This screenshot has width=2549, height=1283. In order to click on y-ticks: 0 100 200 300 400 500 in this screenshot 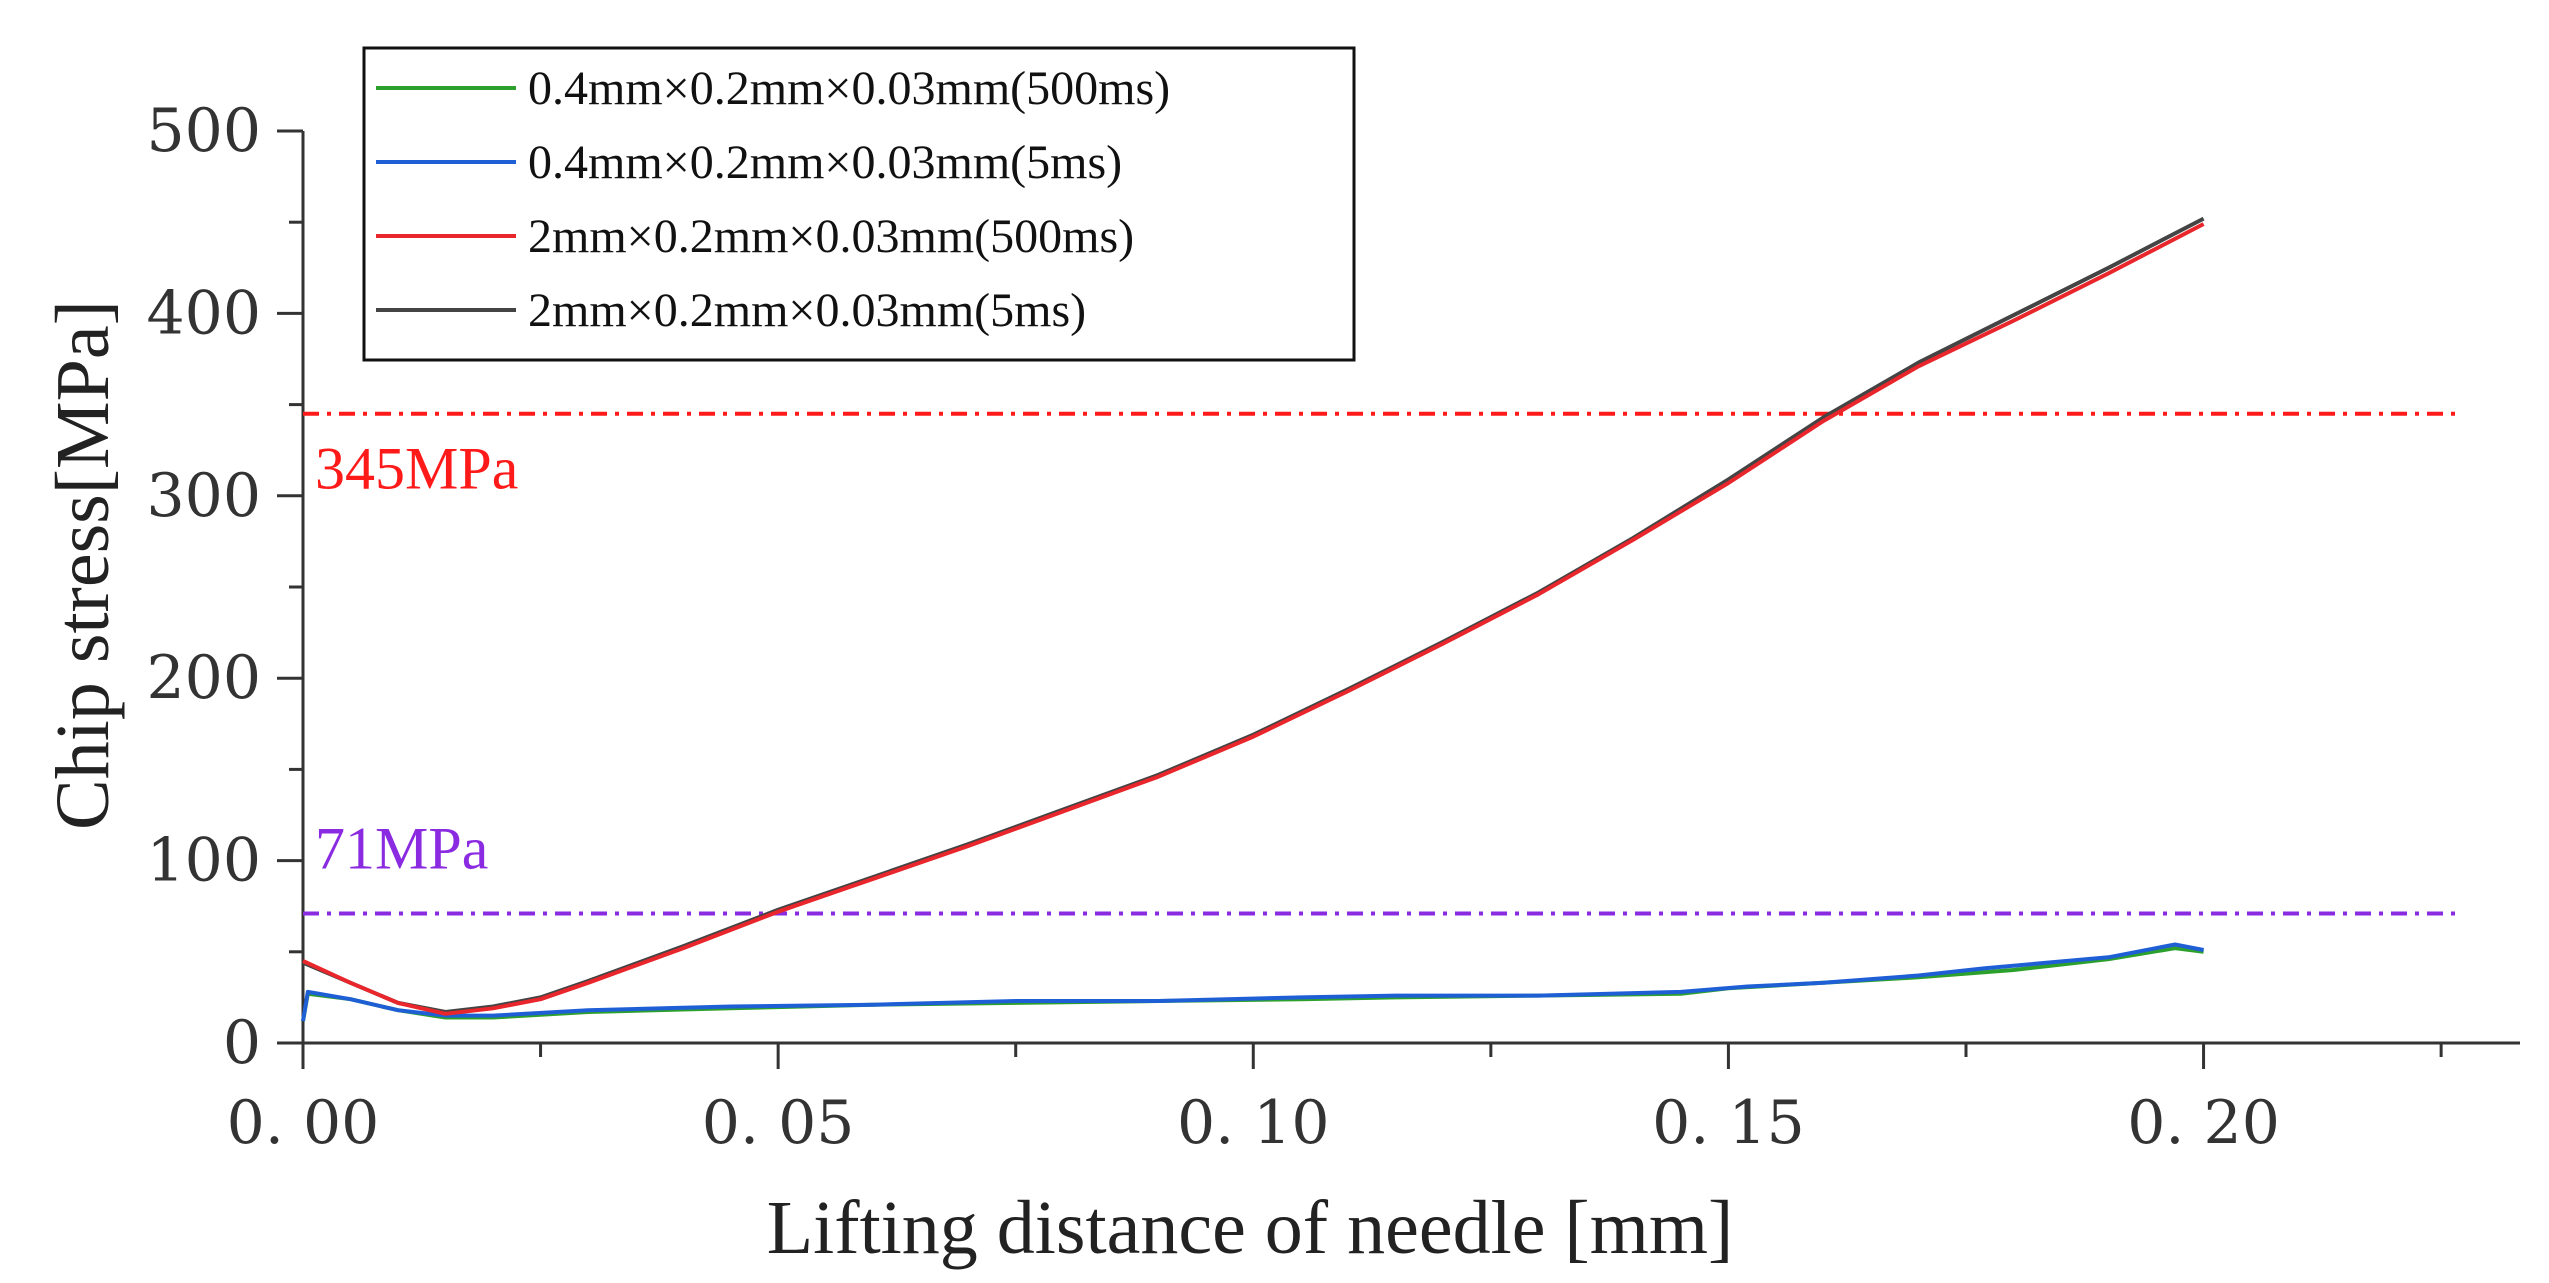, I will do `click(224, 587)`.